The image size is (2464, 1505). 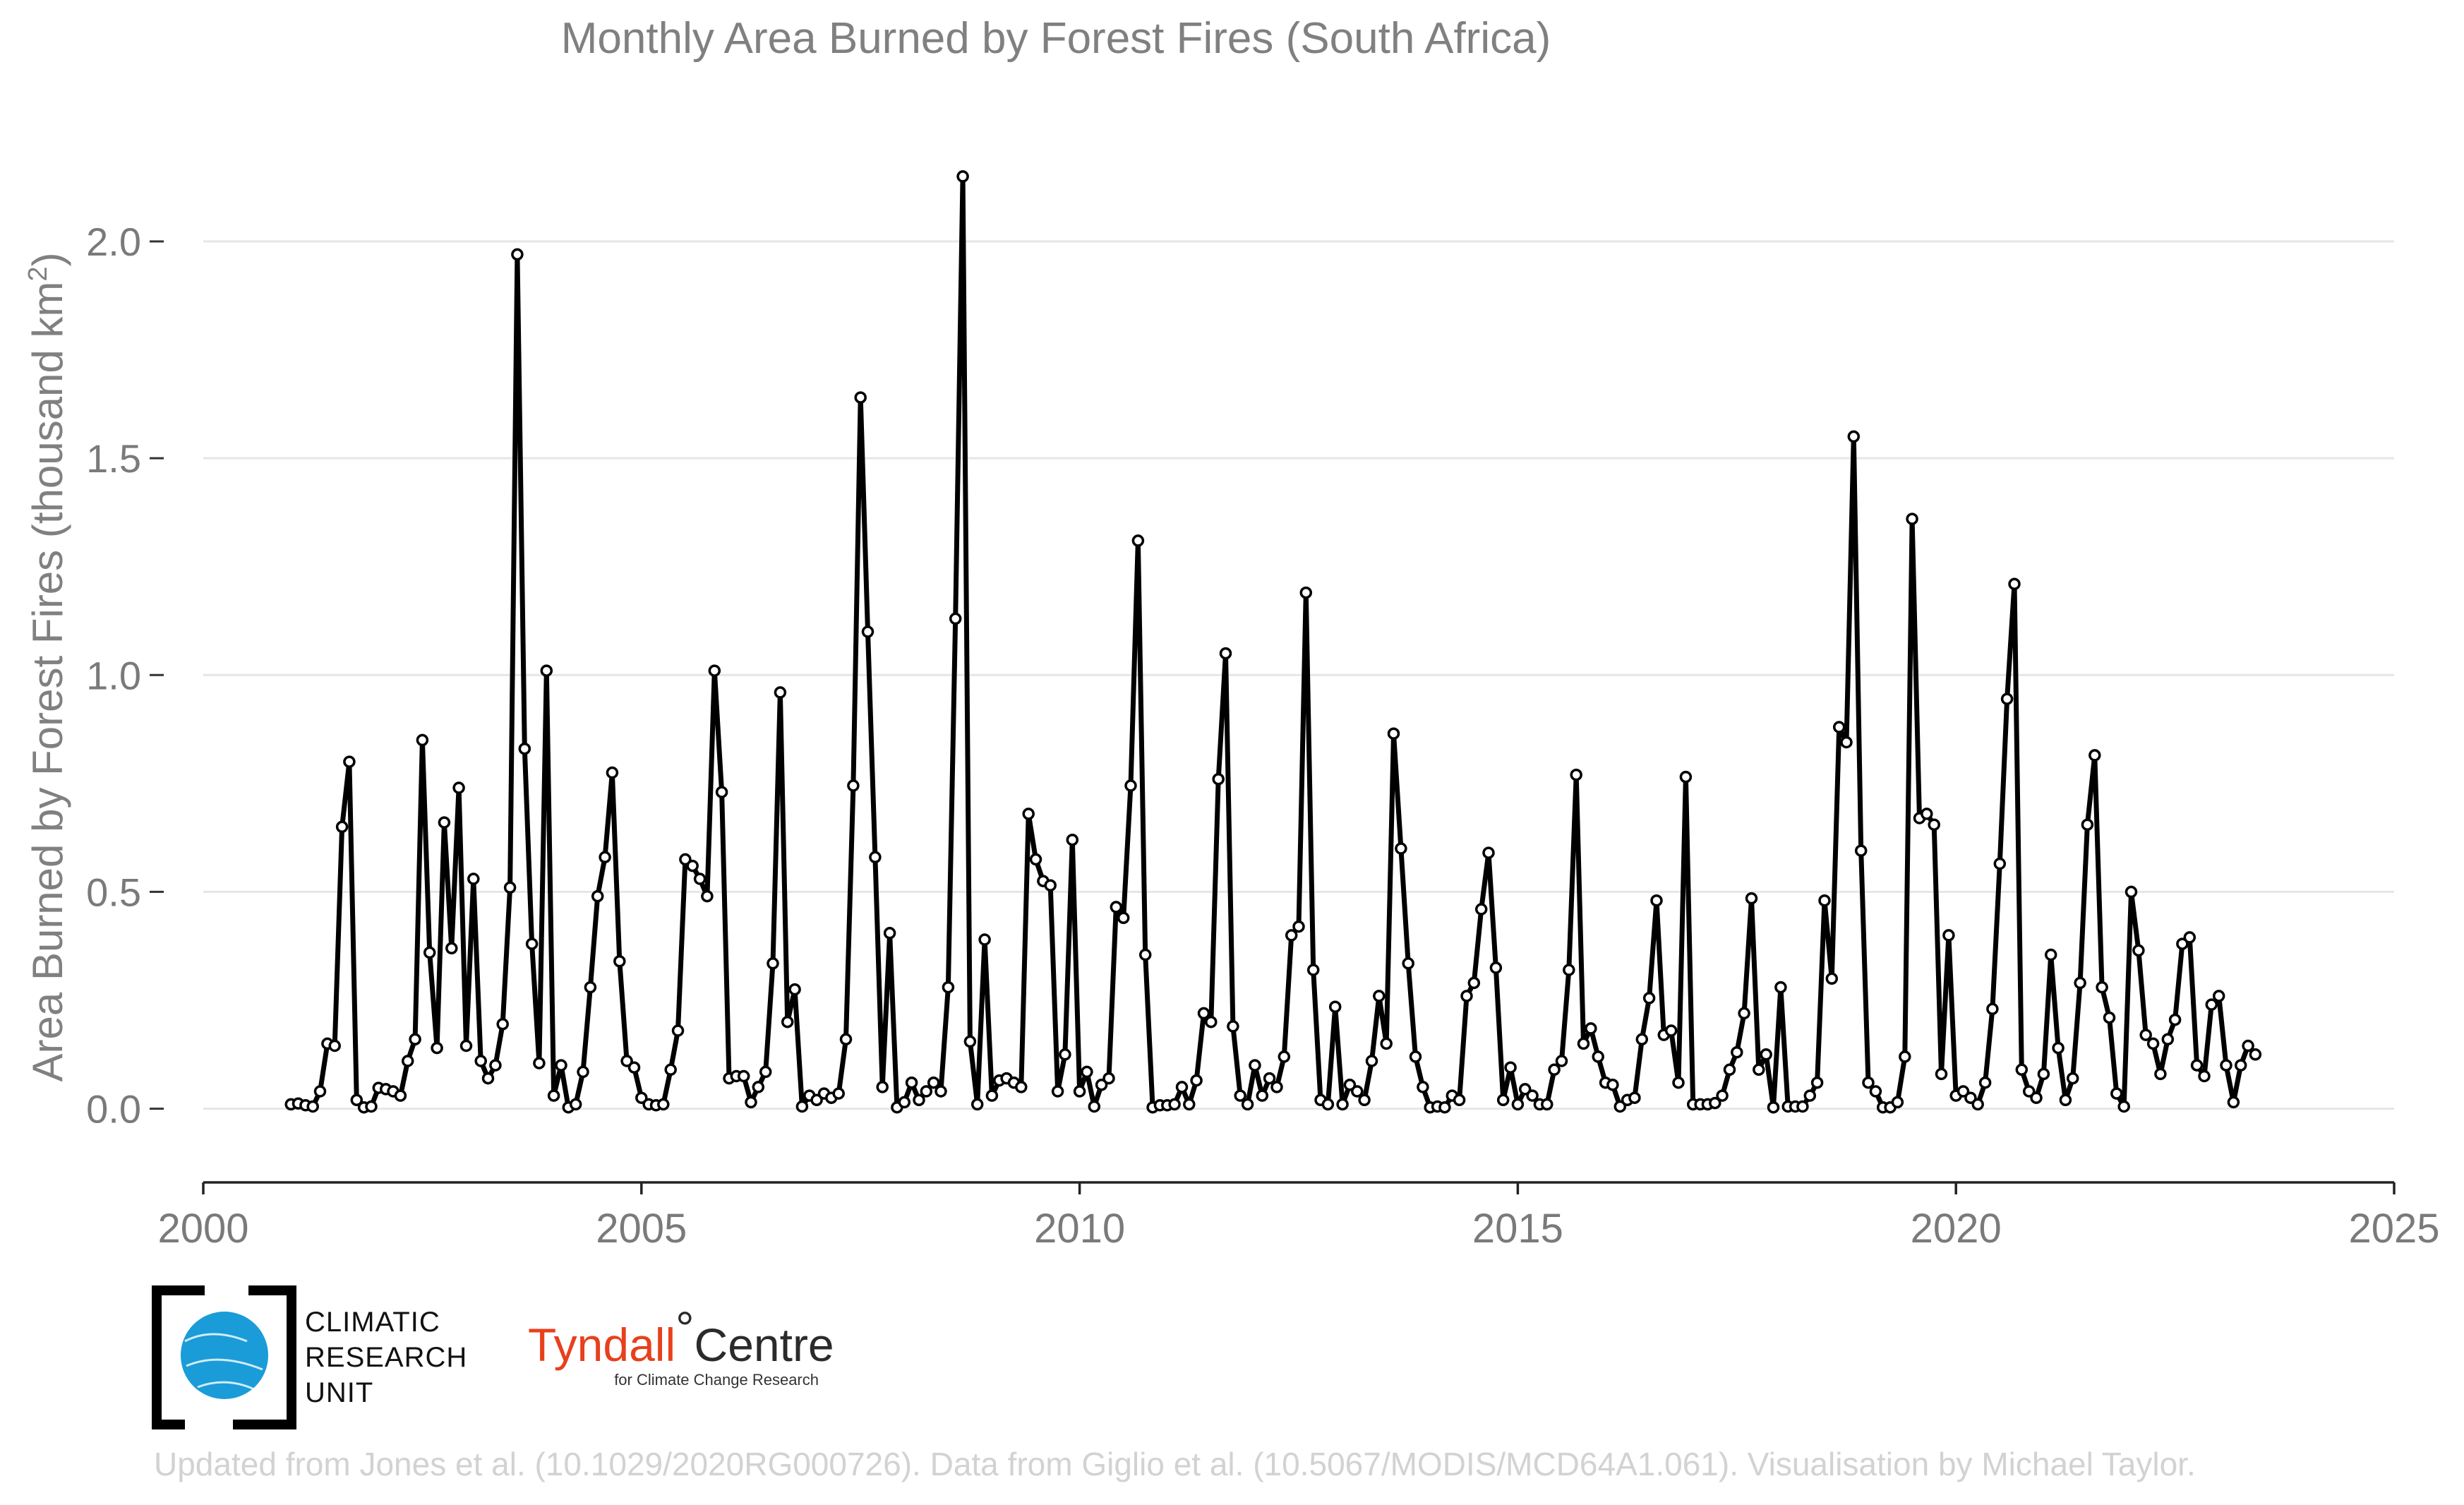 What do you see at coordinates (339, 1392) in the screenshot?
I see `cru-line3: UNIT` at bounding box center [339, 1392].